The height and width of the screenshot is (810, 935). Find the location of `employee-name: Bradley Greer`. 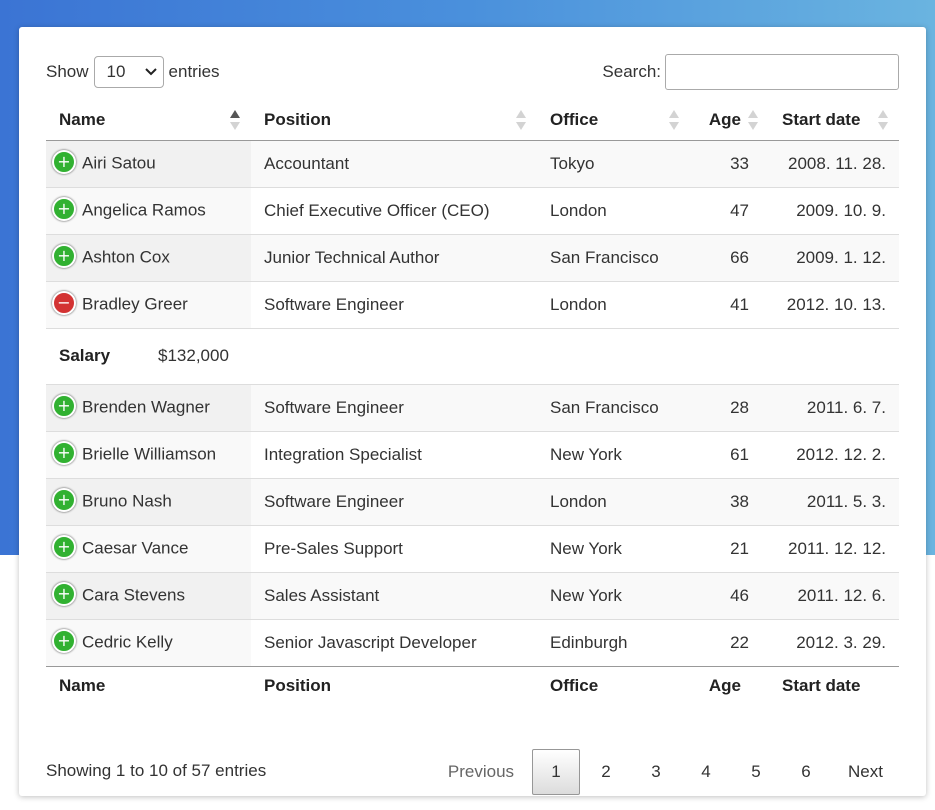

employee-name: Bradley Greer is located at coordinates (135, 303).